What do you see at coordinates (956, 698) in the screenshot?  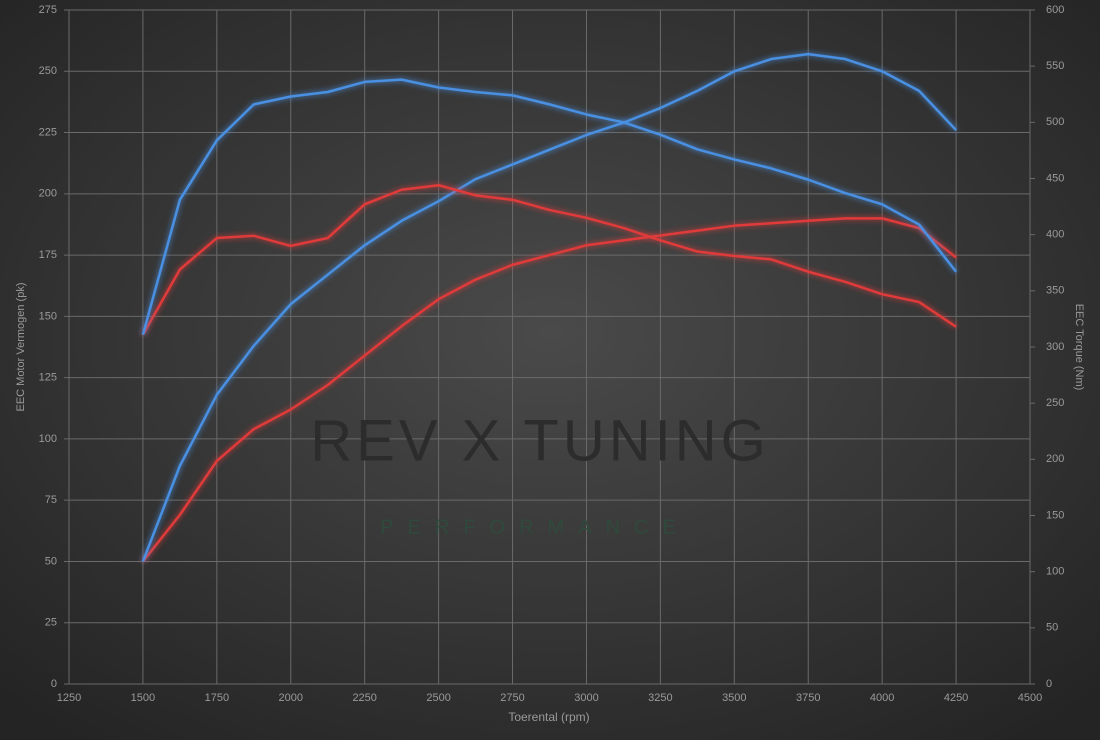 I see `x-tick-label: 4250` at bounding box center [956, 698].